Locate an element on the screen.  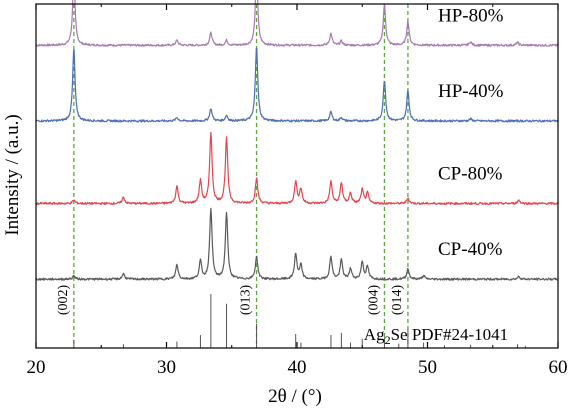
x-tick-label: 40 is located at coordinates (297, 367).